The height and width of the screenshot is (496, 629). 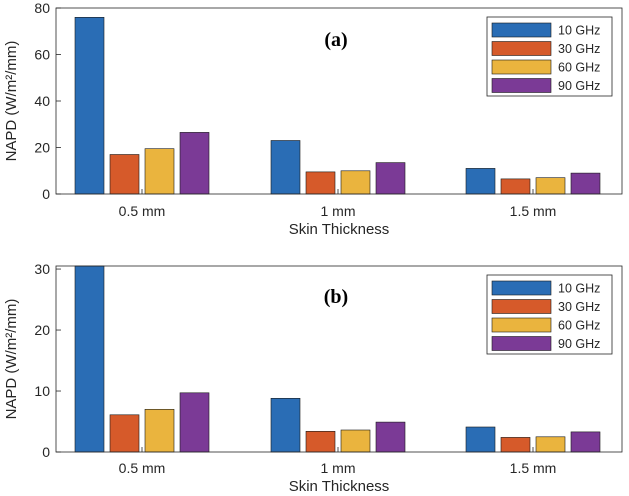 I want to click on y-tick-label: 60, so click(x=42, y=55).